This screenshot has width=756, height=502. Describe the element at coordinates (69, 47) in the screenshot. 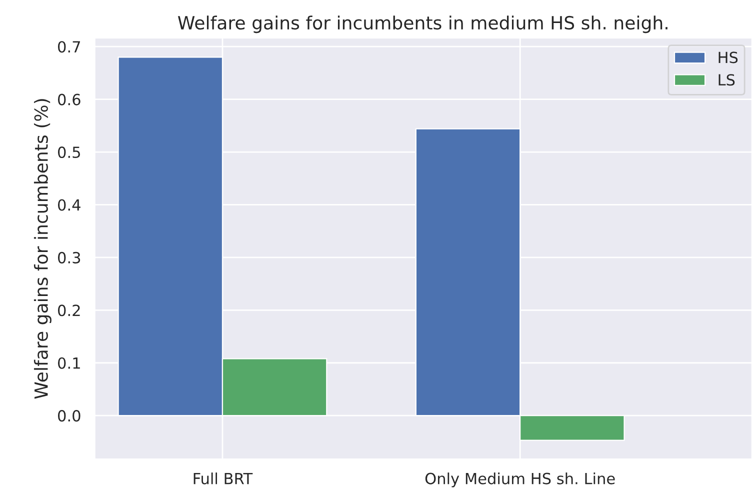

I see `y-tick-label: 0.7` at that location.